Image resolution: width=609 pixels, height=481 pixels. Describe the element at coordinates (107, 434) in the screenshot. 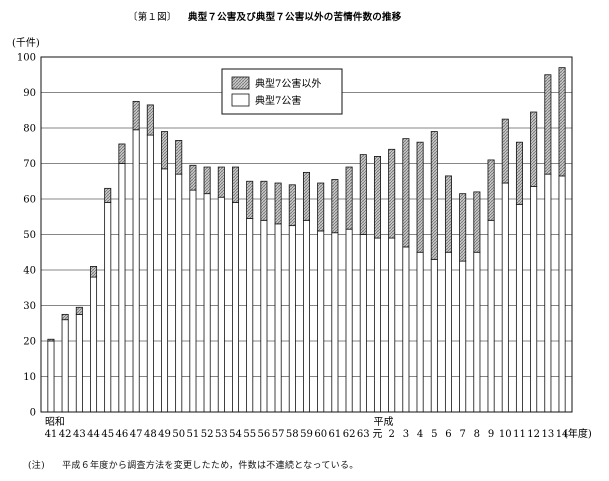

I see `x-tick-label: 45` at that location.